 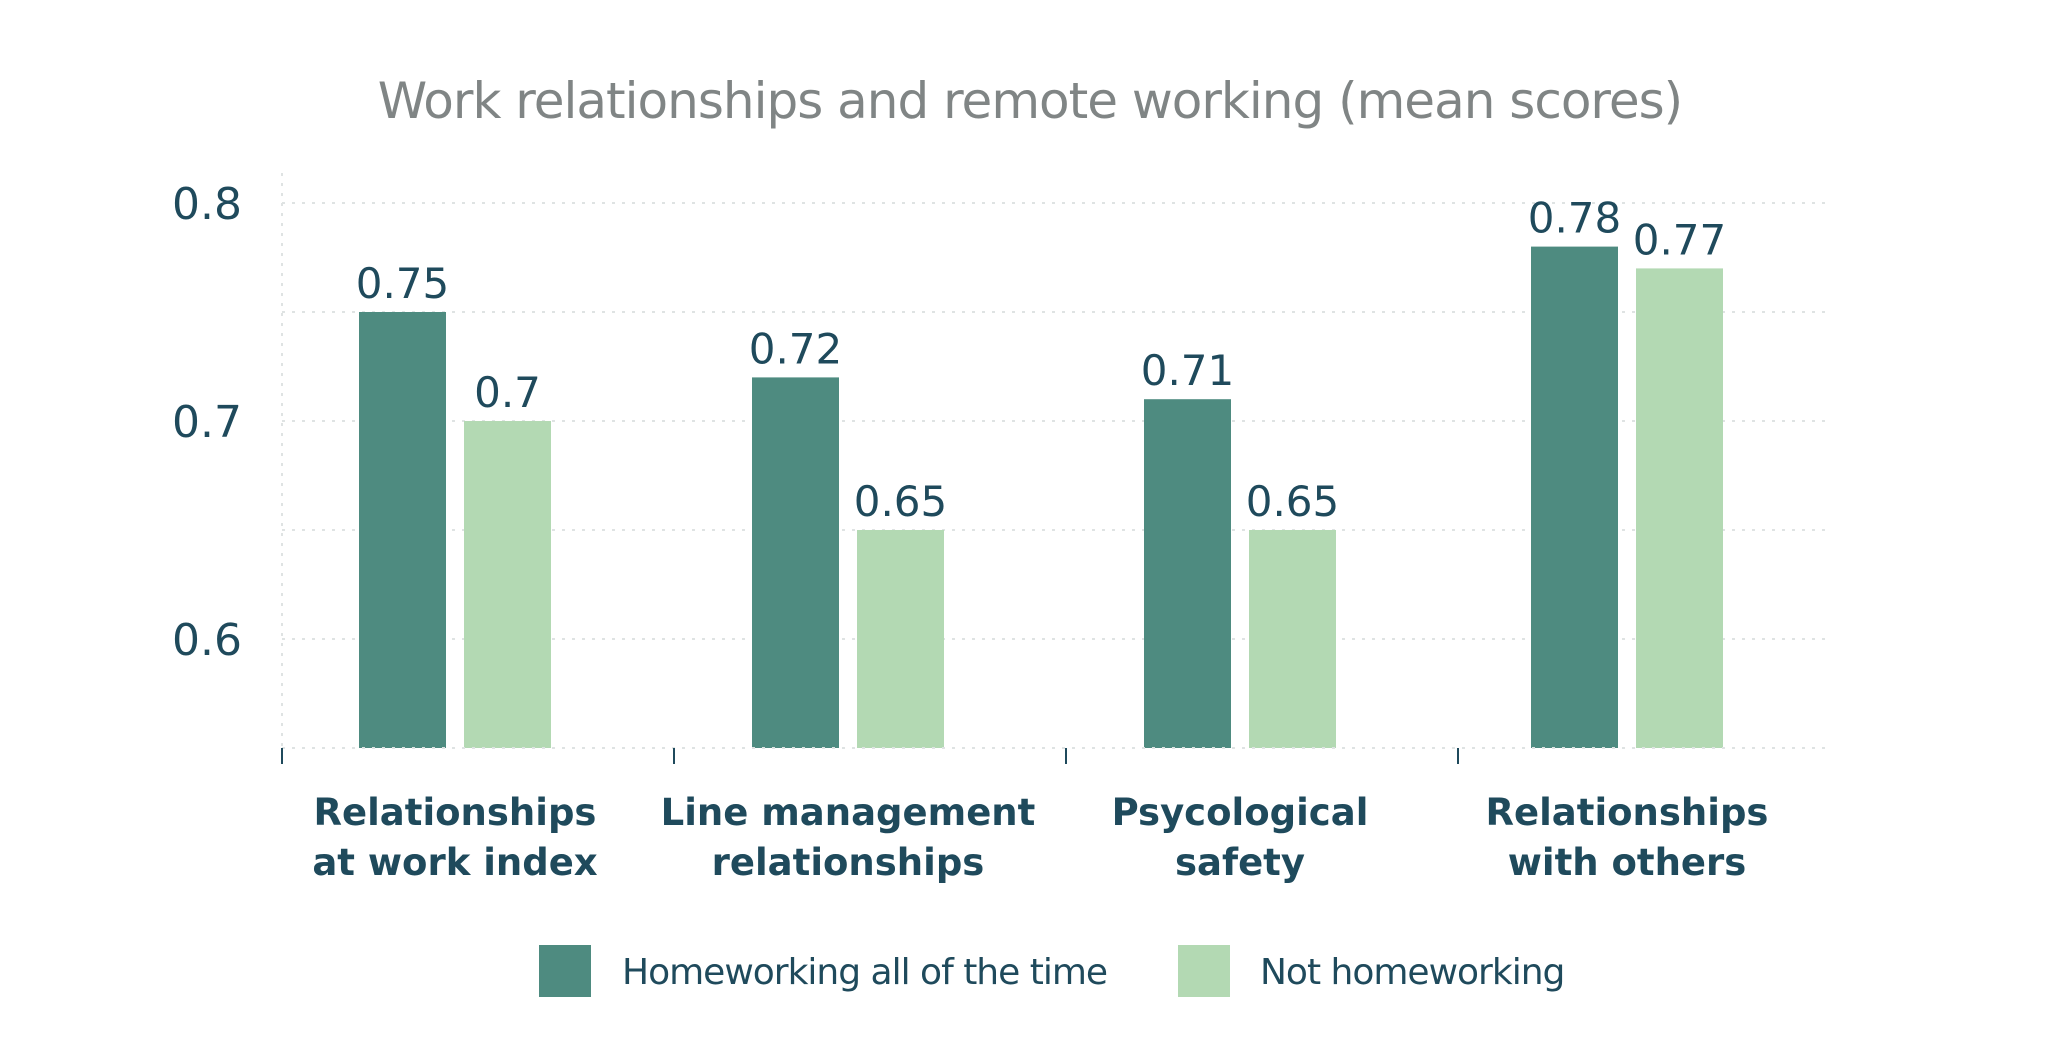 I want to click on y-tick-label: 0.6, so click(x=207, y=640).